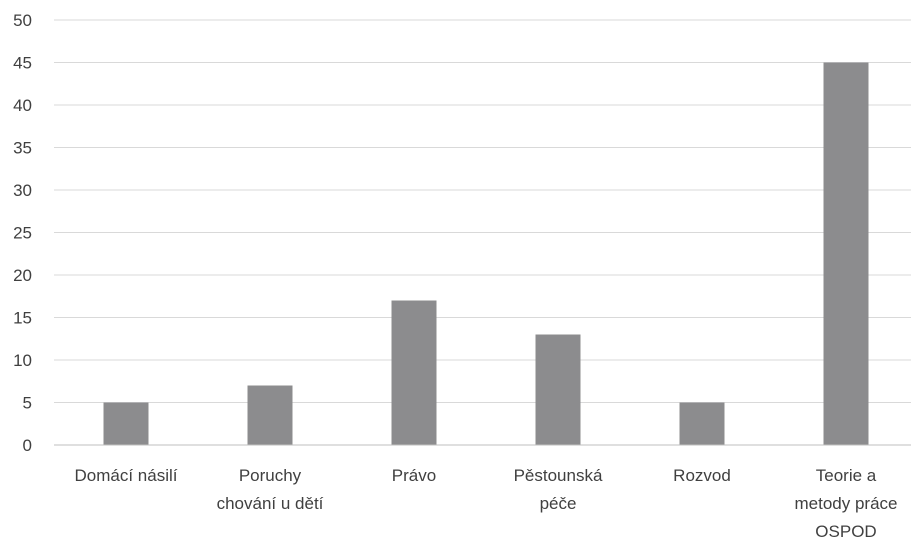  Describe the element at coordinates (22, 20) in the screenshot. I see `y-tick-label: 50` at that location.